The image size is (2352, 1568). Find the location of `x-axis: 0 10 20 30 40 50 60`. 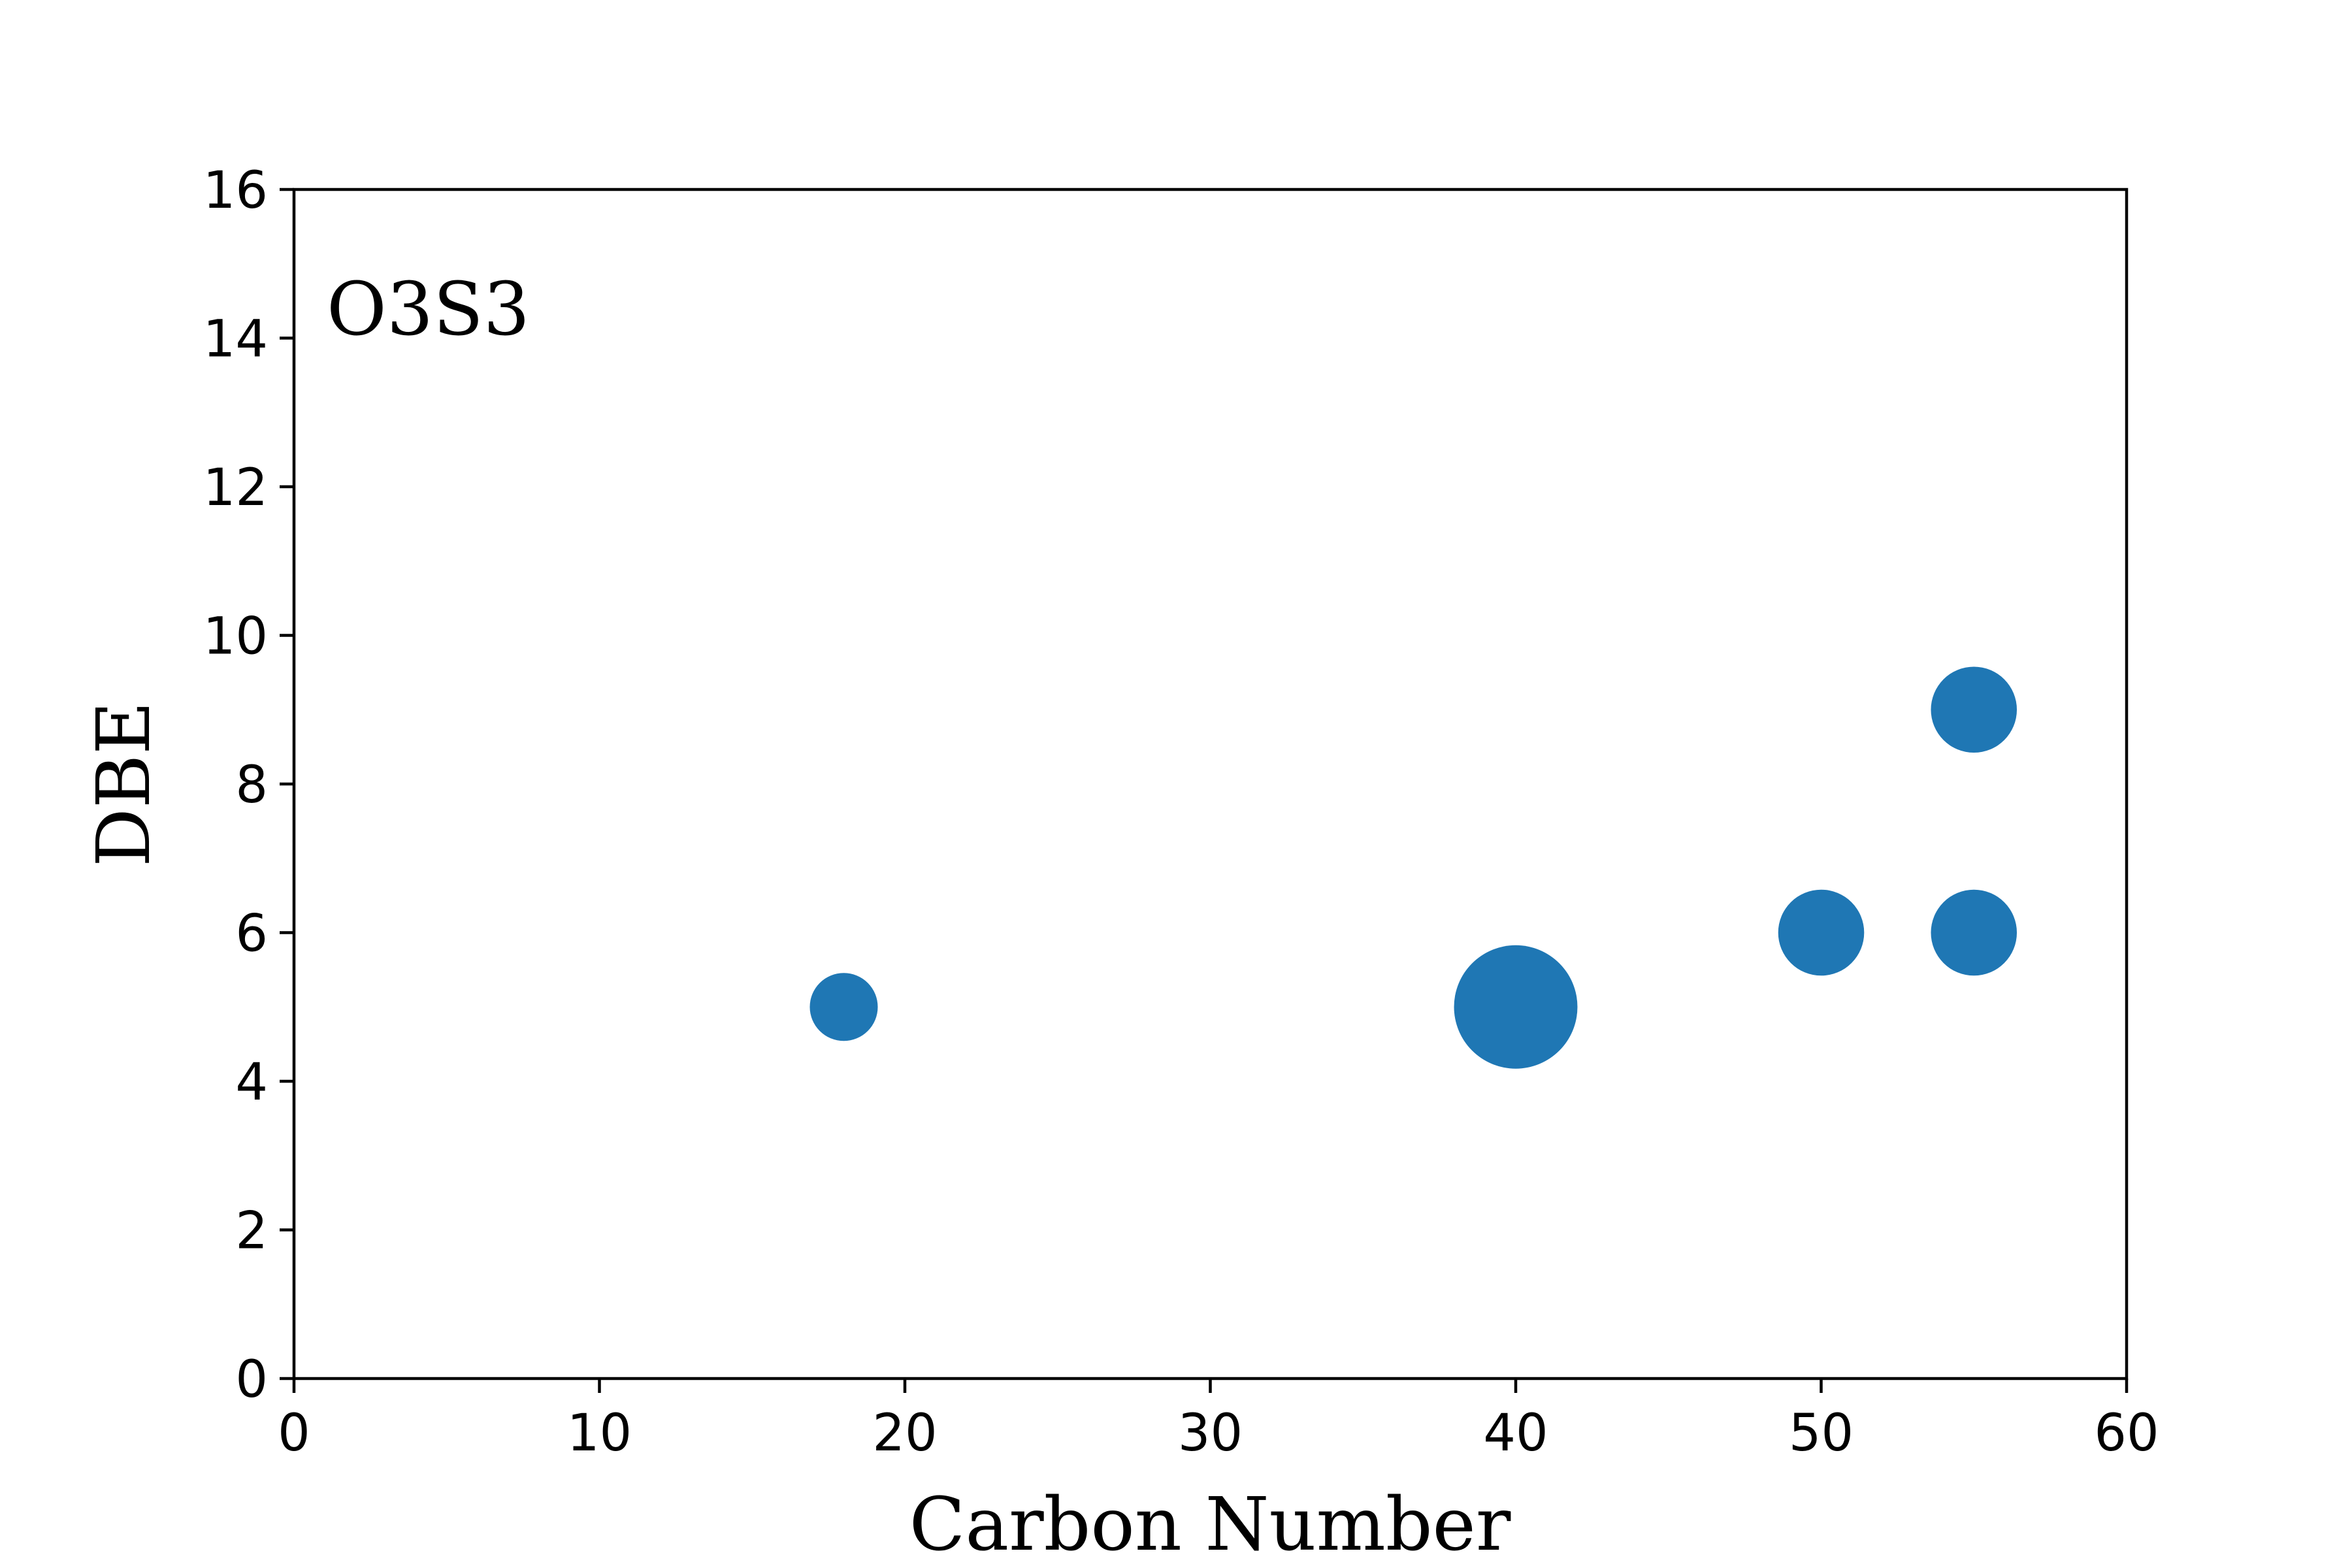

x-axis: 0 10 20 30 40 50 60 is located at coordinates (1218, 1421).